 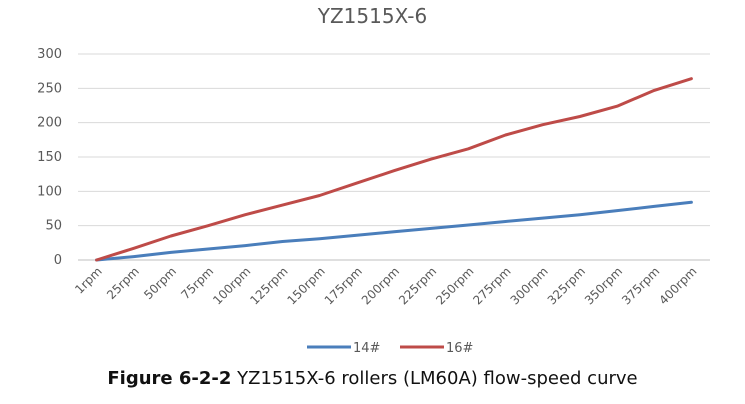 What do you see at coordinates (306, 285) in the screenshot?
I see `x-tick-label: 150rpm` at bounding box center [306, 285].